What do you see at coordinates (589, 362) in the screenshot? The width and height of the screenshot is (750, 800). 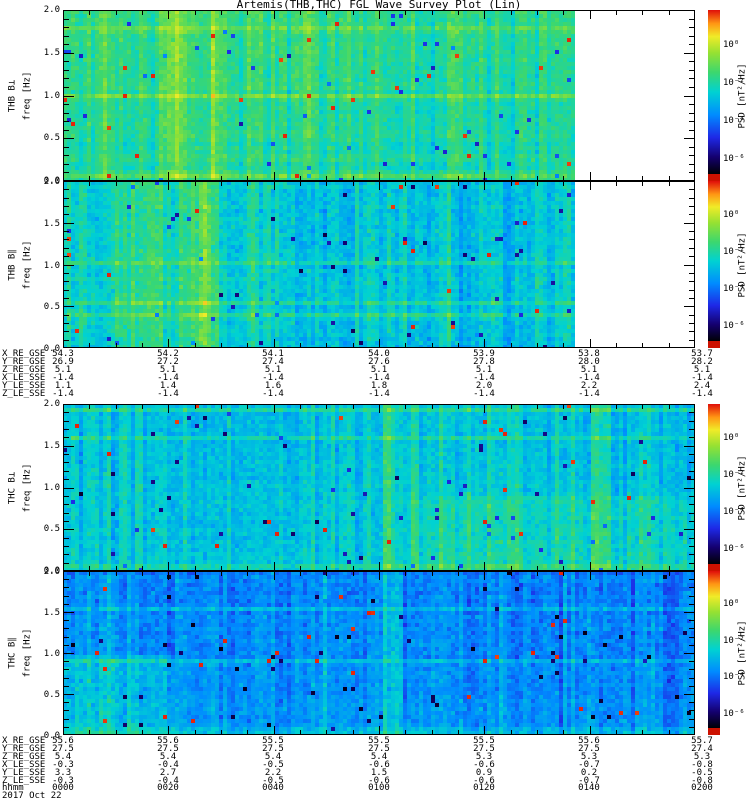 I see `support-value: 28.0` at bounding box center [589, 362].